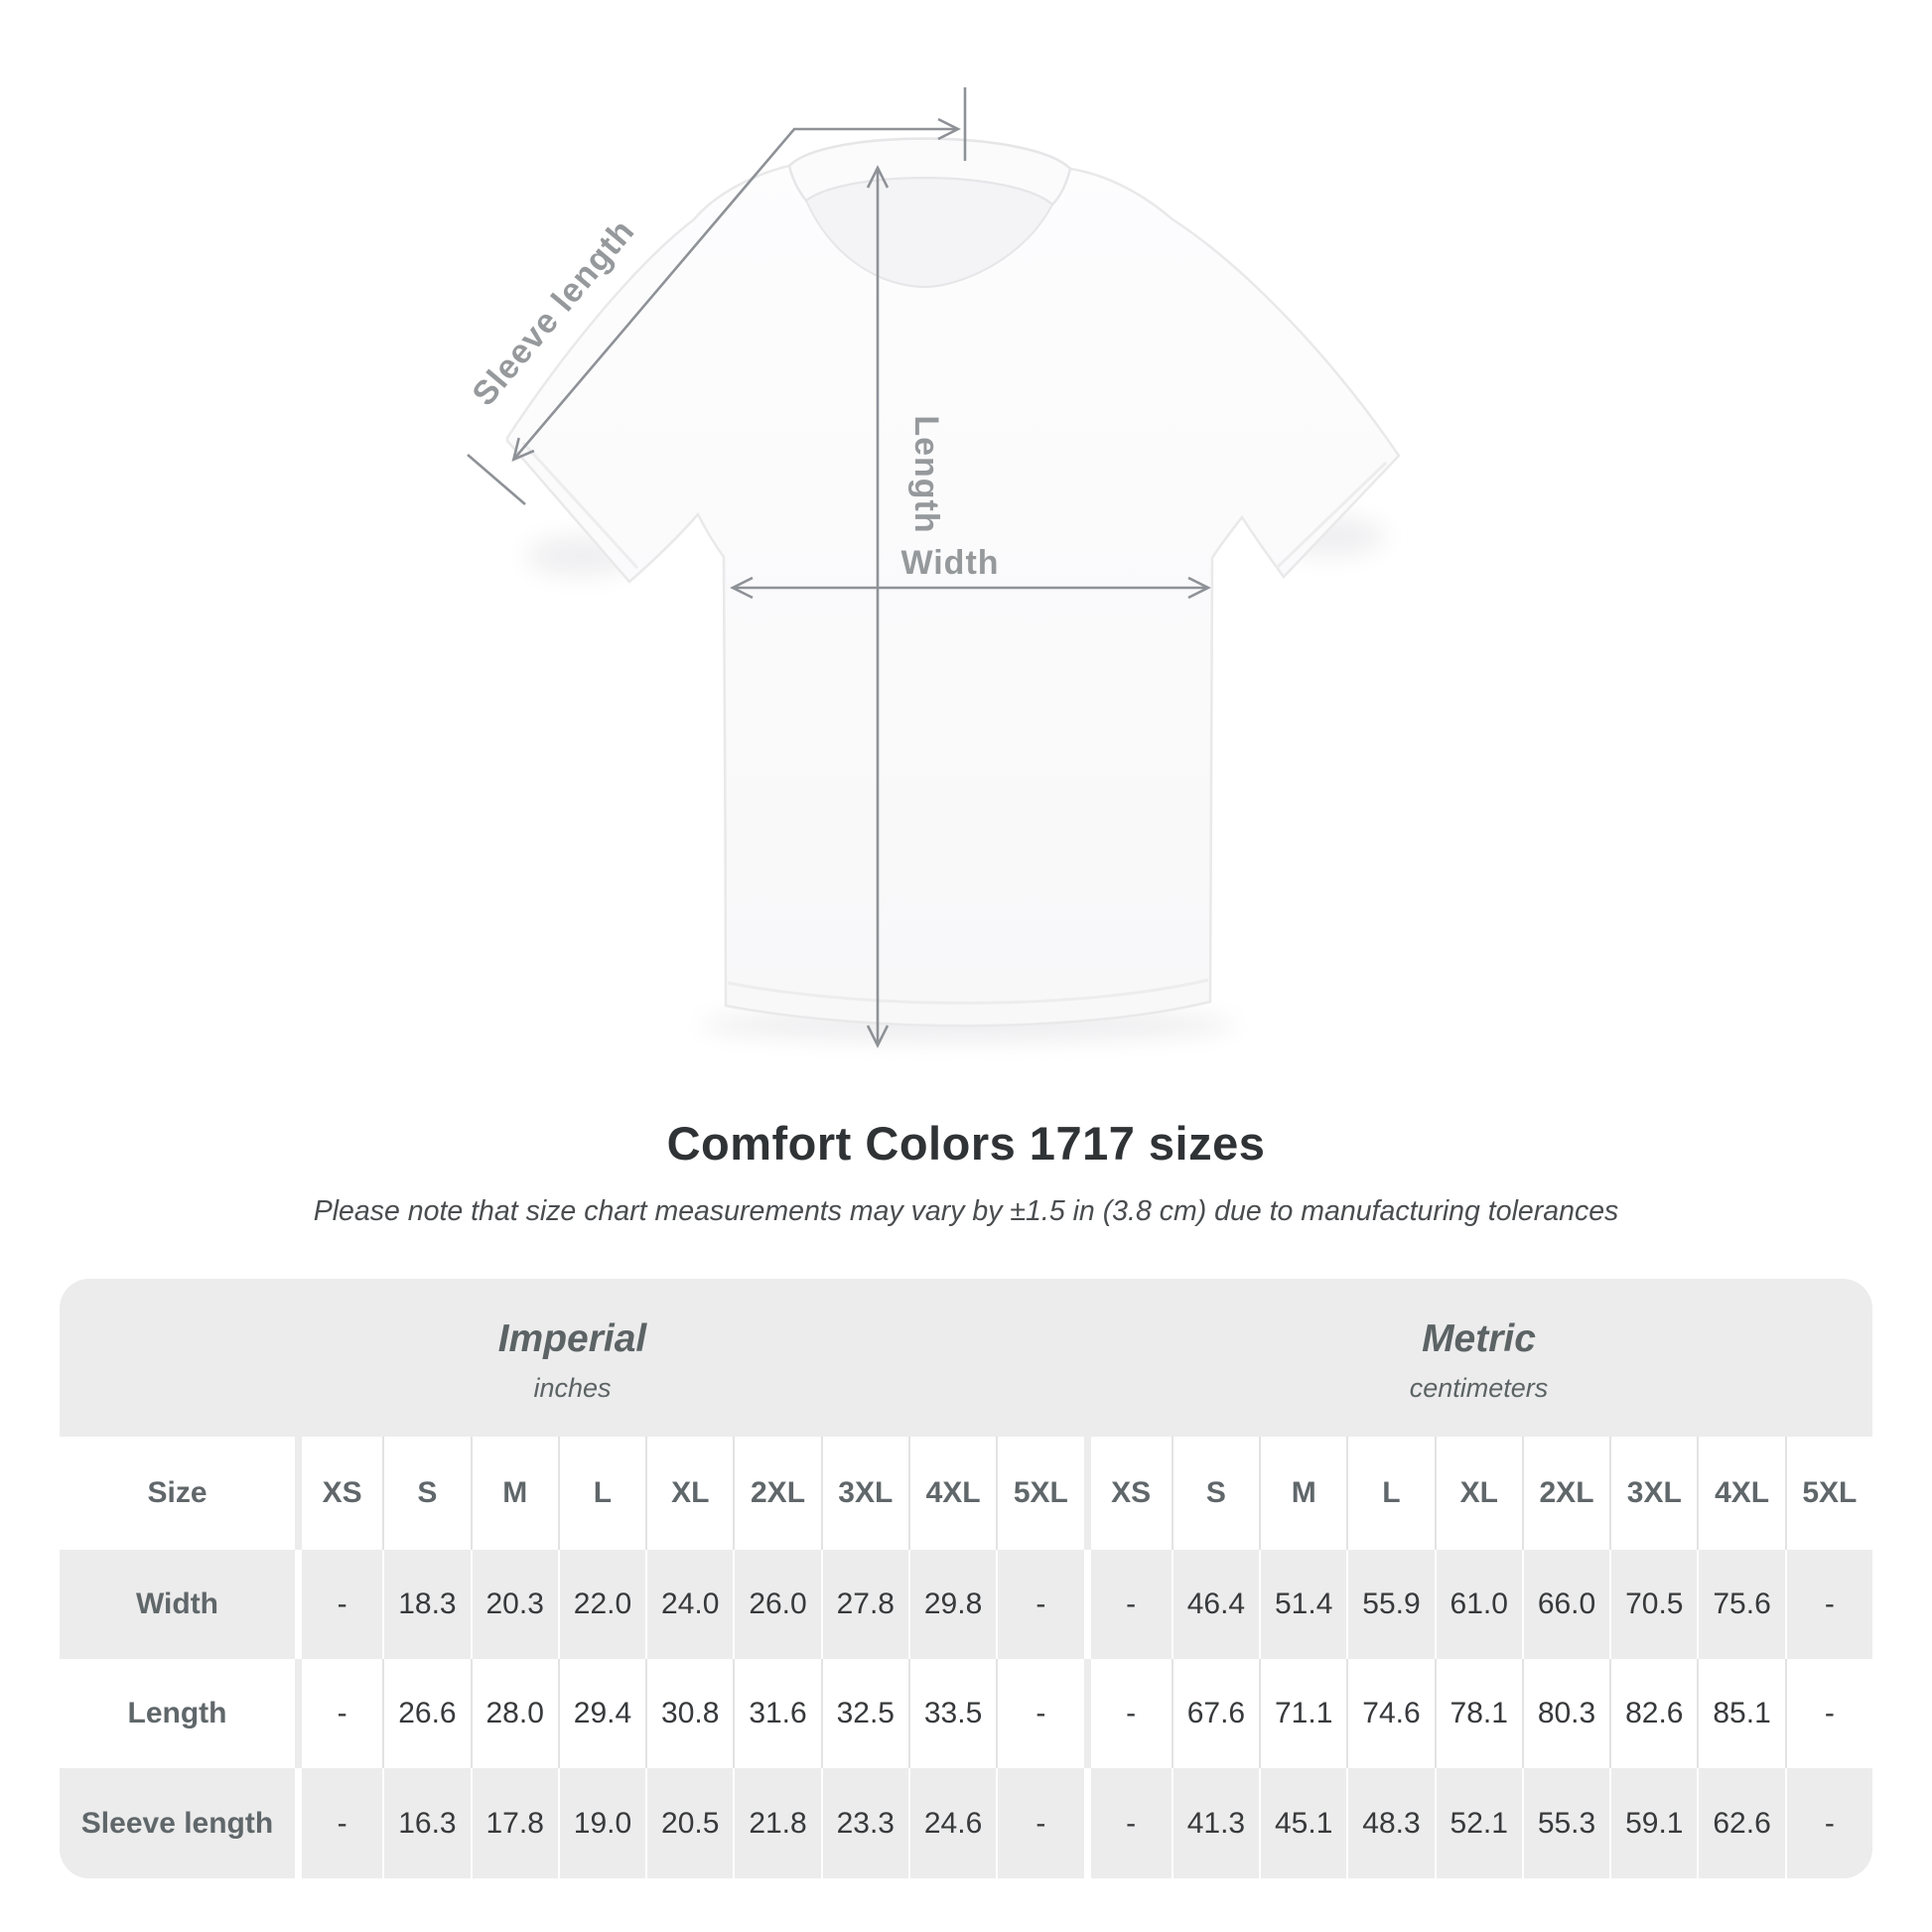 The height and width of the screenshot is (1932, 1932). What do you see at coordinates (864, 1714) in the screenshot?
I see `value-cell: 32.5` at bounding box center [864, 1714].